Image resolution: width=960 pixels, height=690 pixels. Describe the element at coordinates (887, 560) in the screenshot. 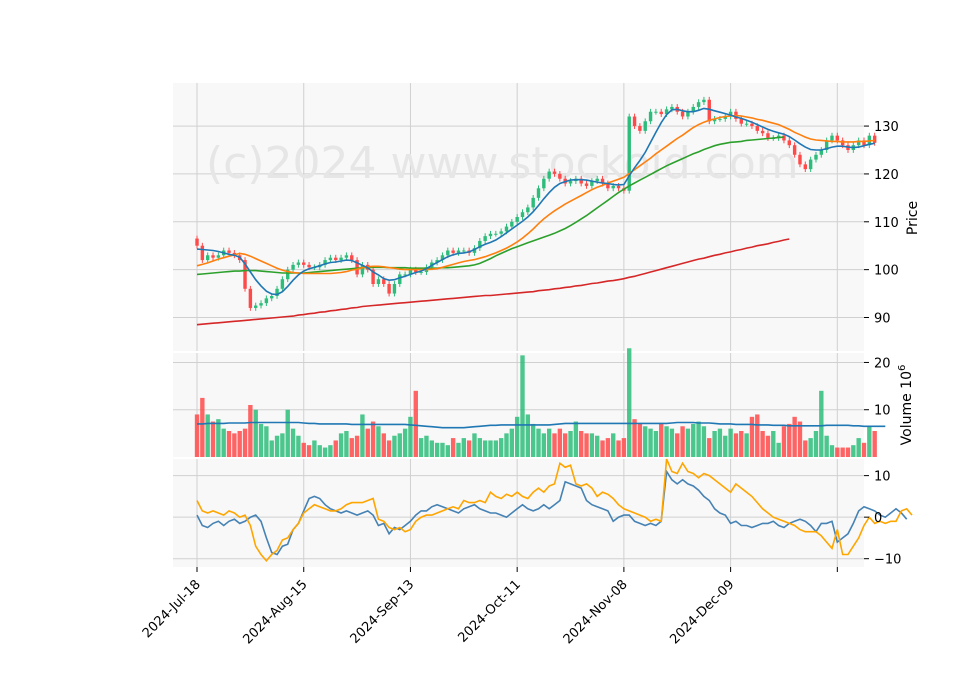

I see `oscillator-tick-label: −10` at that location.